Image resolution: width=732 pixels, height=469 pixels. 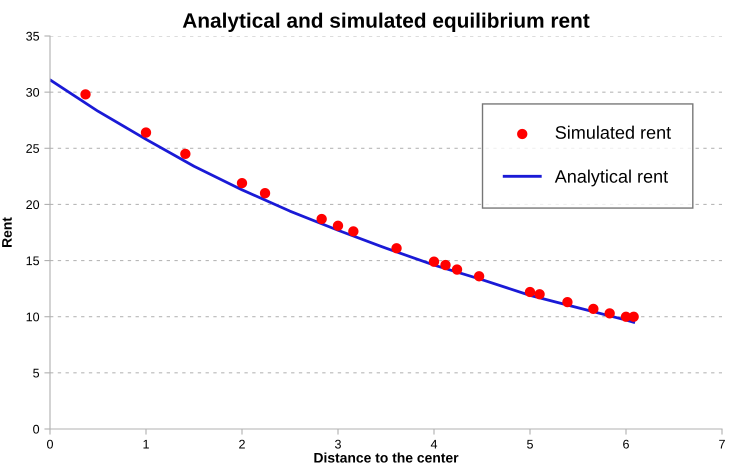 I want to click on y-tick-label: 35, so click(x=33, y=36).